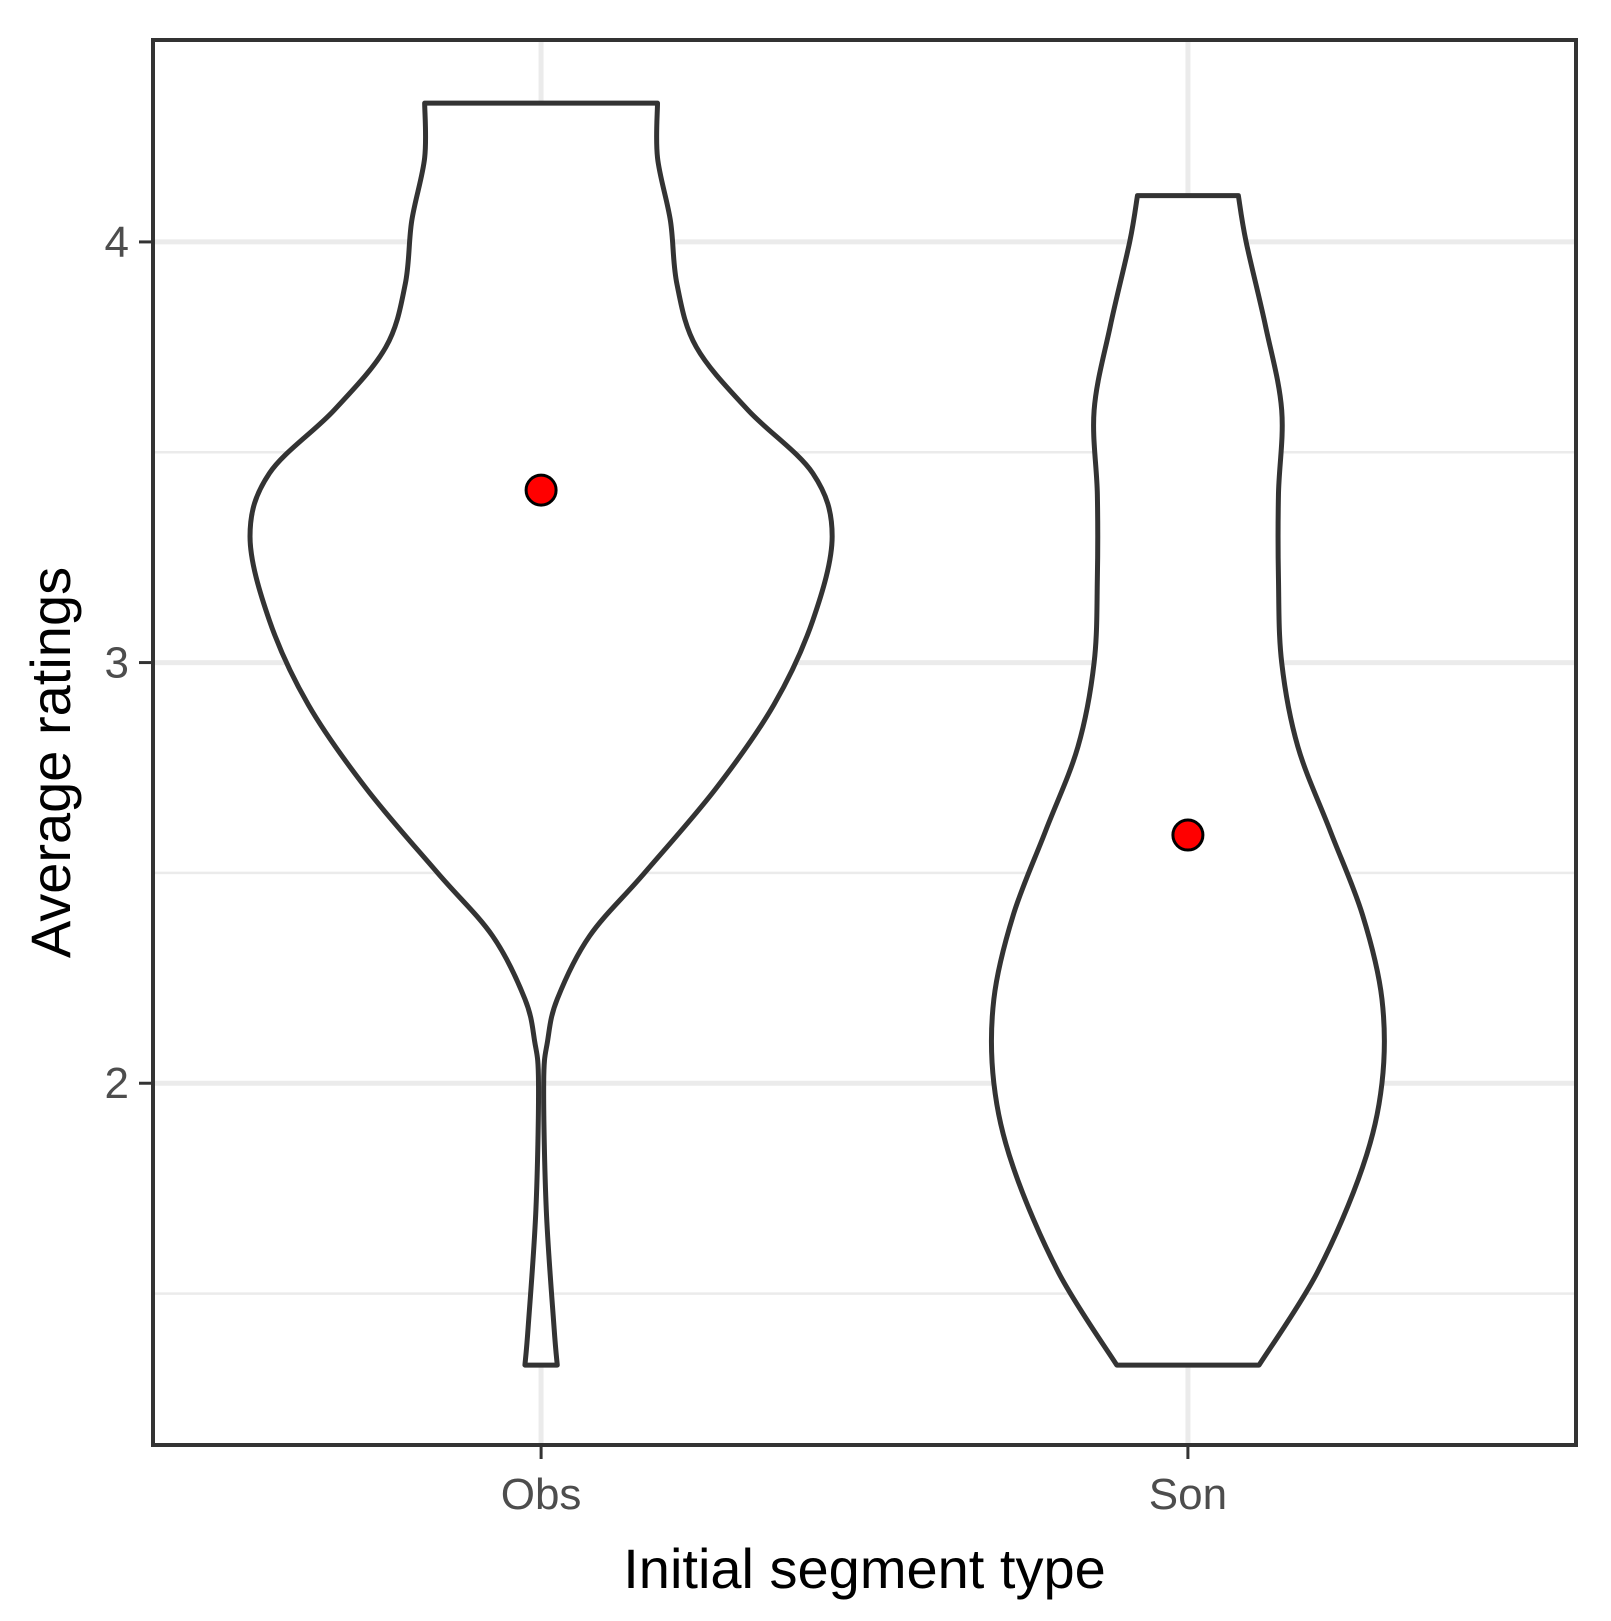 This screenshot has height=1621, width=1611. Describe the element at coordinates (864, 1568) in the screenshot. I see `x-axis-title: Initial segment type` at that location.